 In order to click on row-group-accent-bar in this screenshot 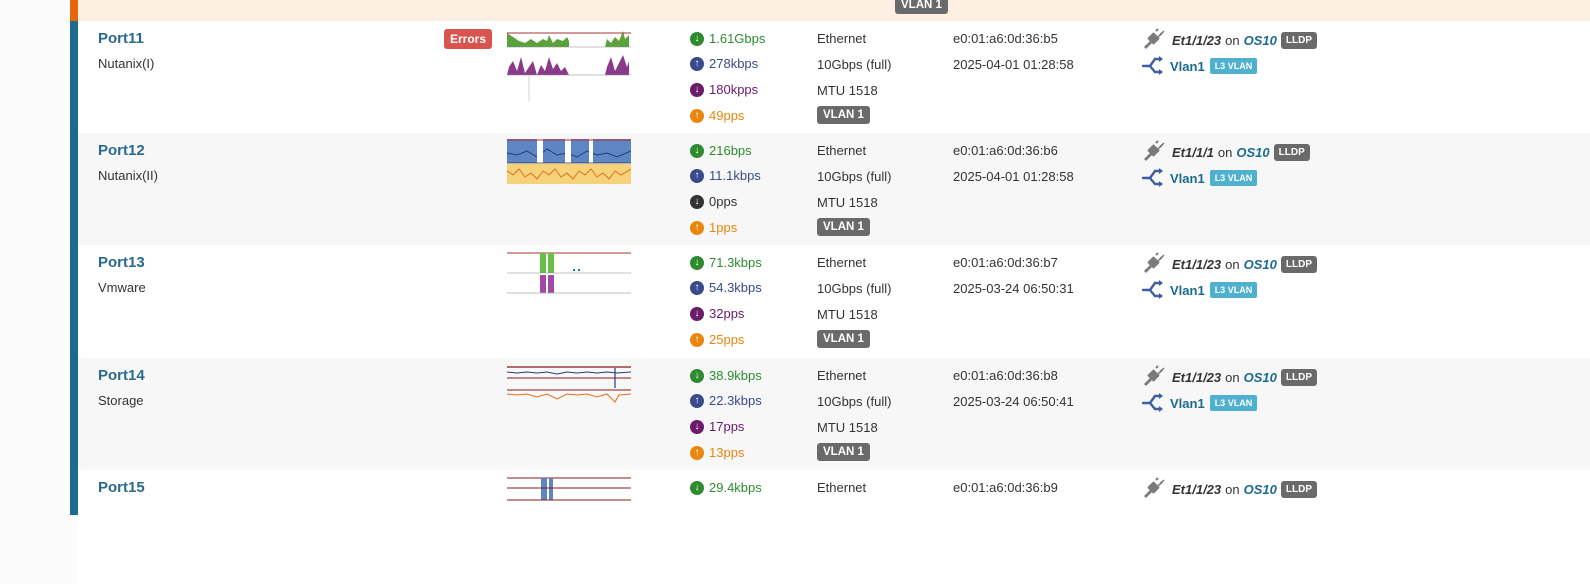, I will do `click(74, 257)`.